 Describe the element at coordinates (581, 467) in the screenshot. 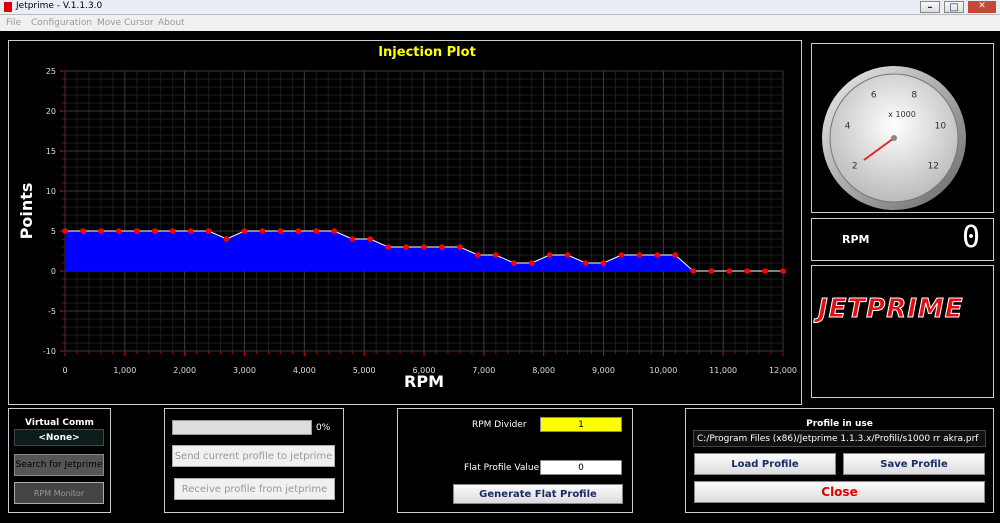

I see `flat-value-input: 0` at that location.